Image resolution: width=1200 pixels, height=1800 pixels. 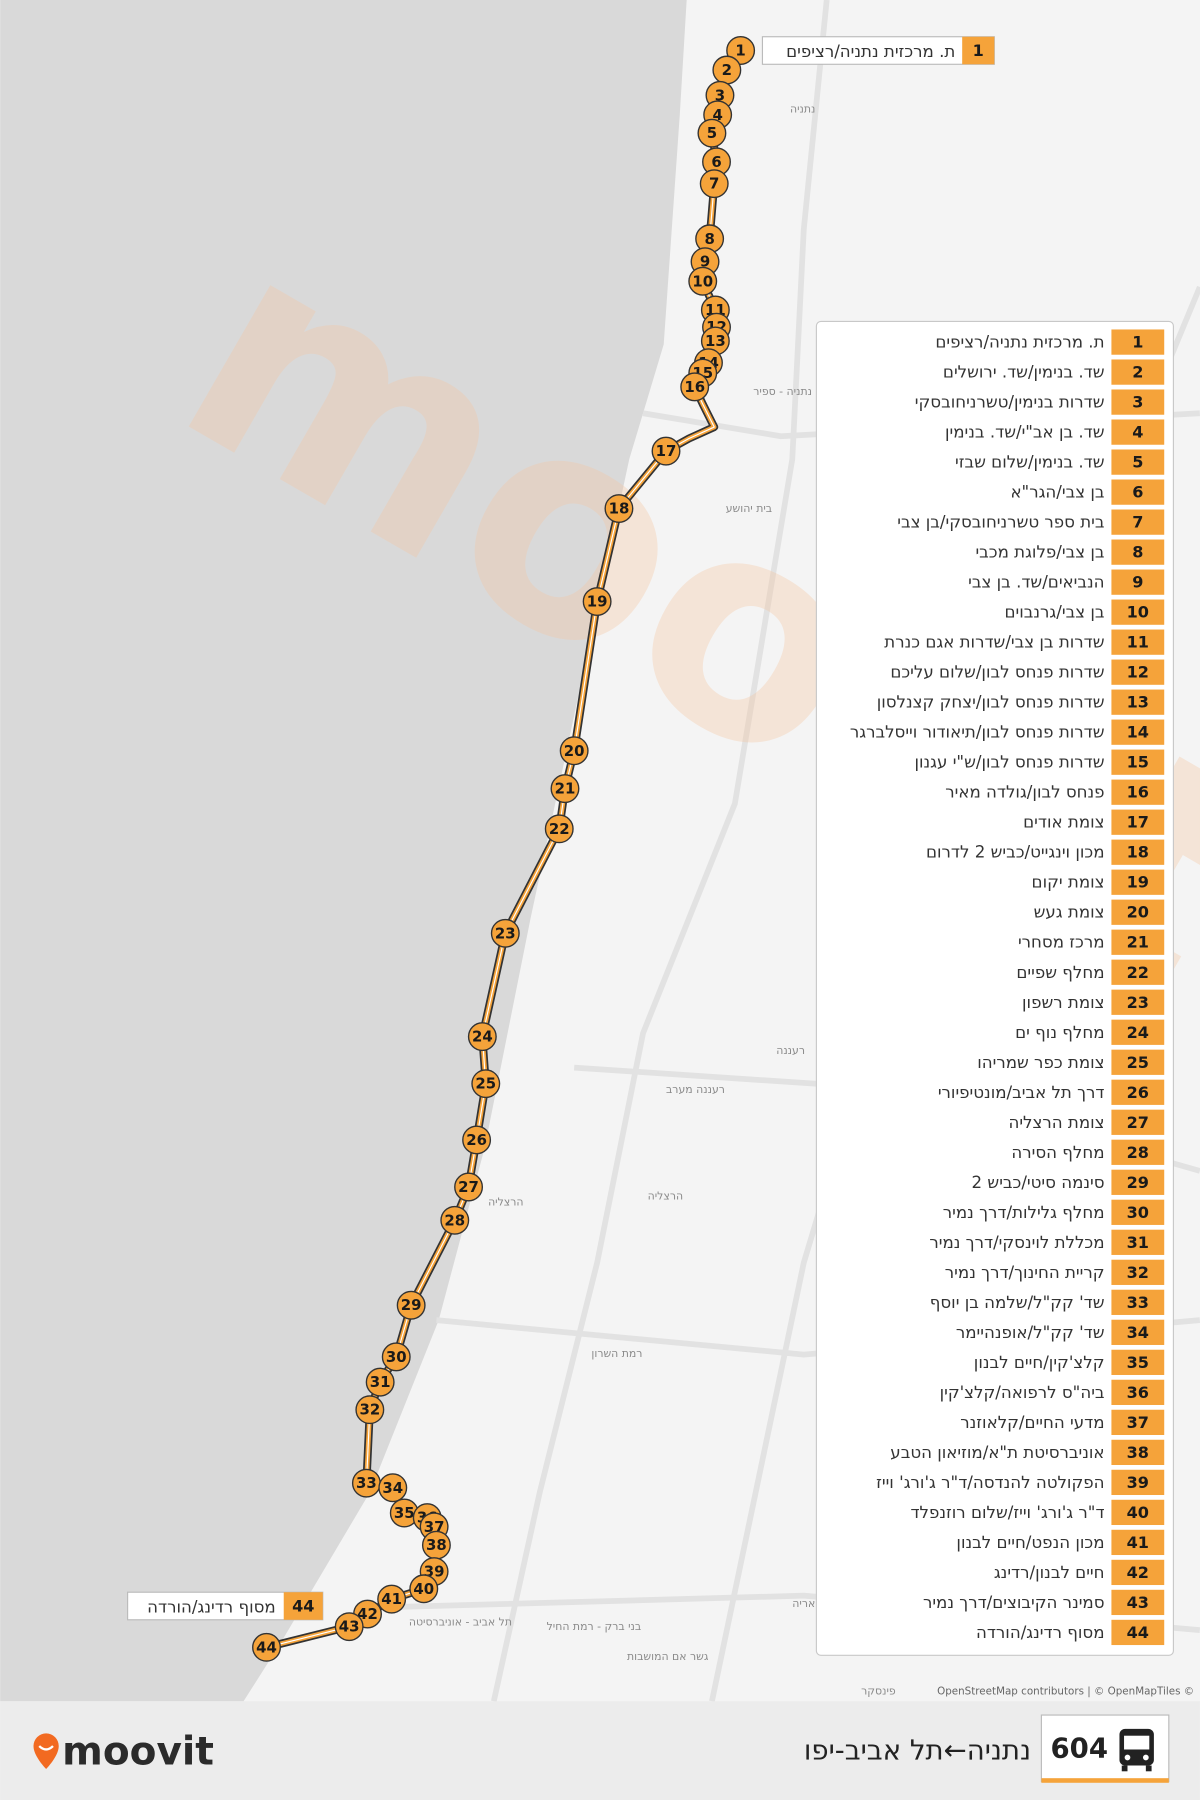 What do you see at coordinates (1063, 1002) in the screenshot?
I see `stop-list-name: צומת רשפון` at bounding box center [1063, 1002].